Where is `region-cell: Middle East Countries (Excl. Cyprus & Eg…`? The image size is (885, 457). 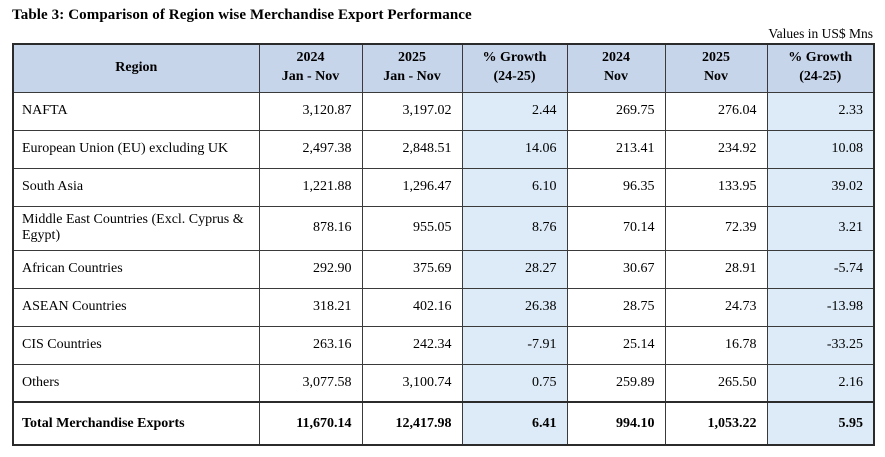
region-cell: Middle East Countries (Excl. Cyprus & Eg… is located at coordinates (136, 228).